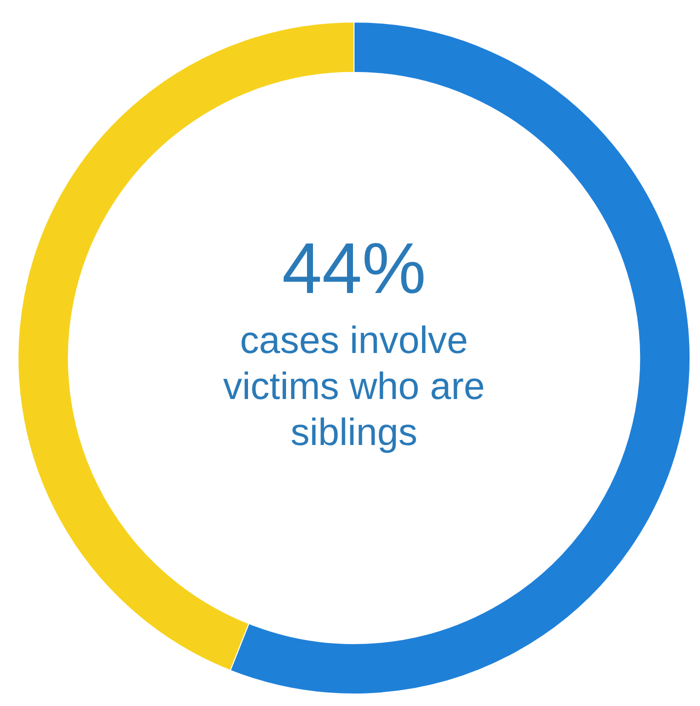  What do you see at coordinates (354, 387) in the screenshot?
I see `text: cases involve victims who are siblings` at bounding box center [354, 387].